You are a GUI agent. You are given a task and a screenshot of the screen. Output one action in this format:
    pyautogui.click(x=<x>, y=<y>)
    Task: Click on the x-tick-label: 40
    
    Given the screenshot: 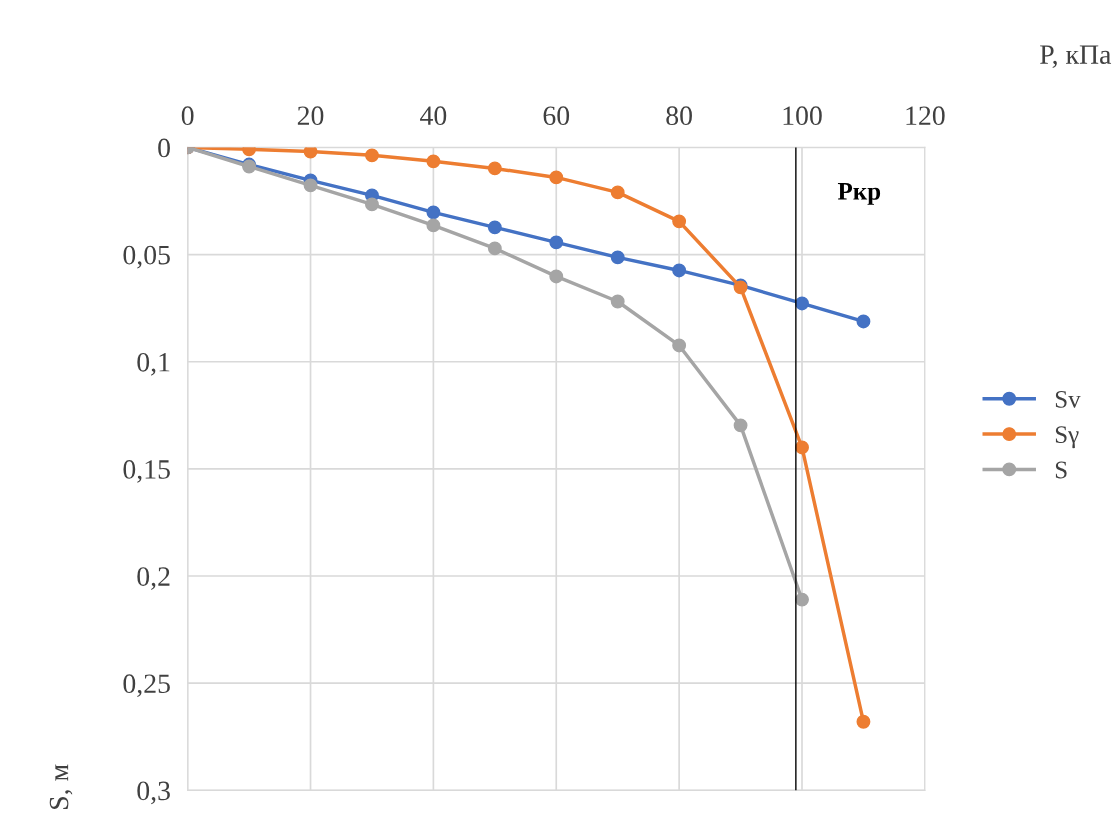 What is the action you would take?
    pyautogui.click(x=433, y=116)
    